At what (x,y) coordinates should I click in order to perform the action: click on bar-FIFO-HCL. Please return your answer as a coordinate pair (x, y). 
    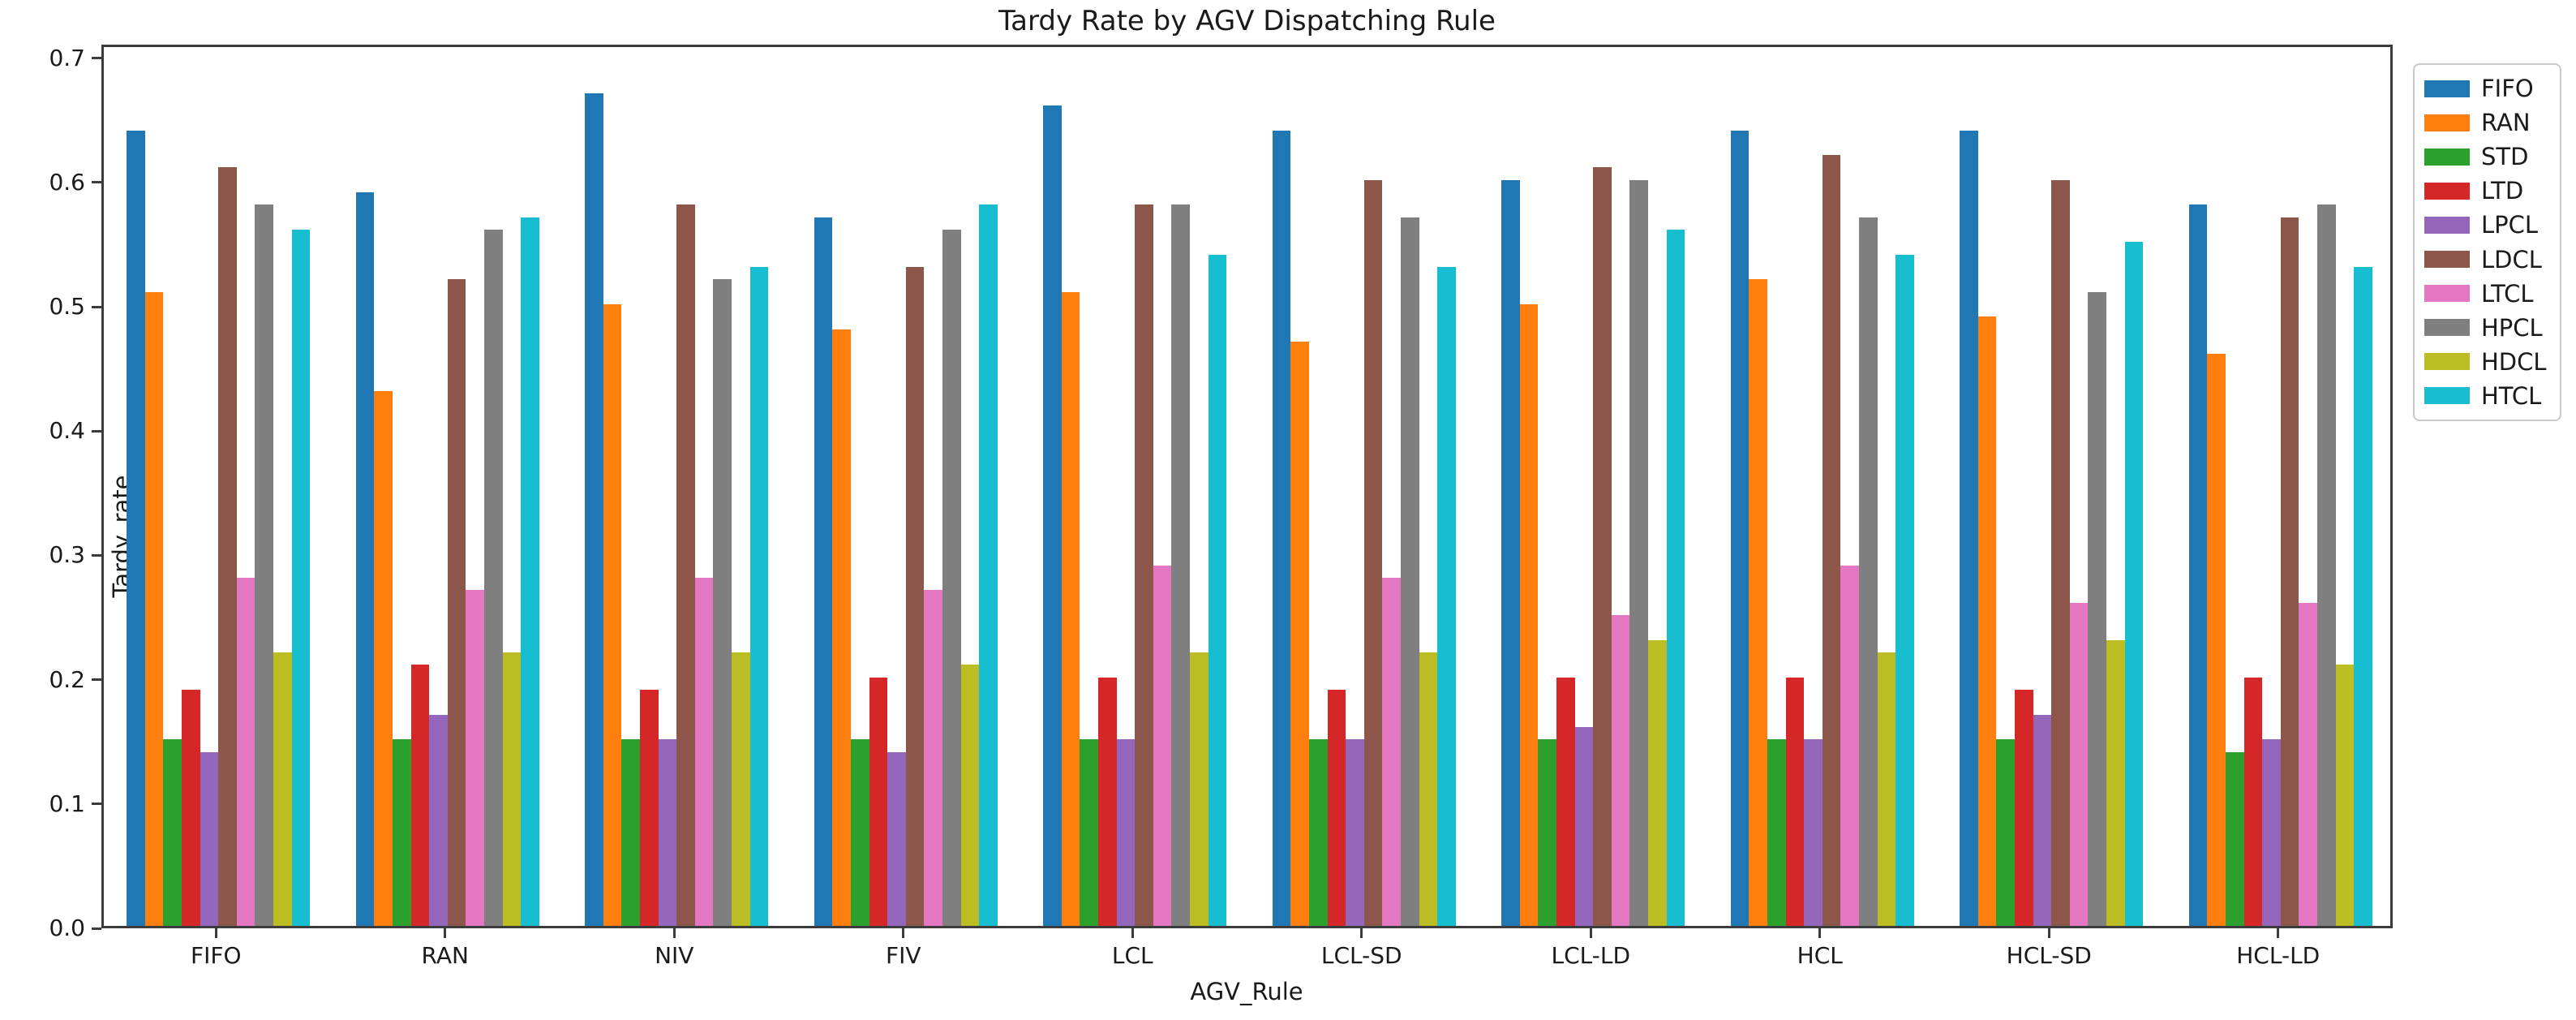
    Looking at the image, I should click on (1740, 528).